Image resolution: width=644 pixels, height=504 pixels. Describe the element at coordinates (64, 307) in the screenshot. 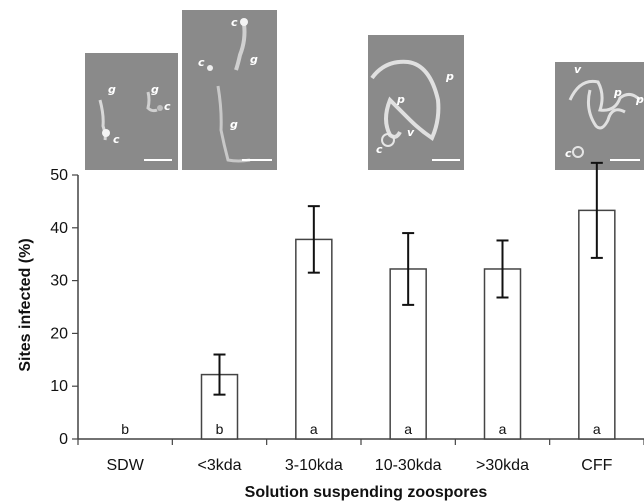

I see `y-ticks: 0 10 20 30 40 50` at that location.